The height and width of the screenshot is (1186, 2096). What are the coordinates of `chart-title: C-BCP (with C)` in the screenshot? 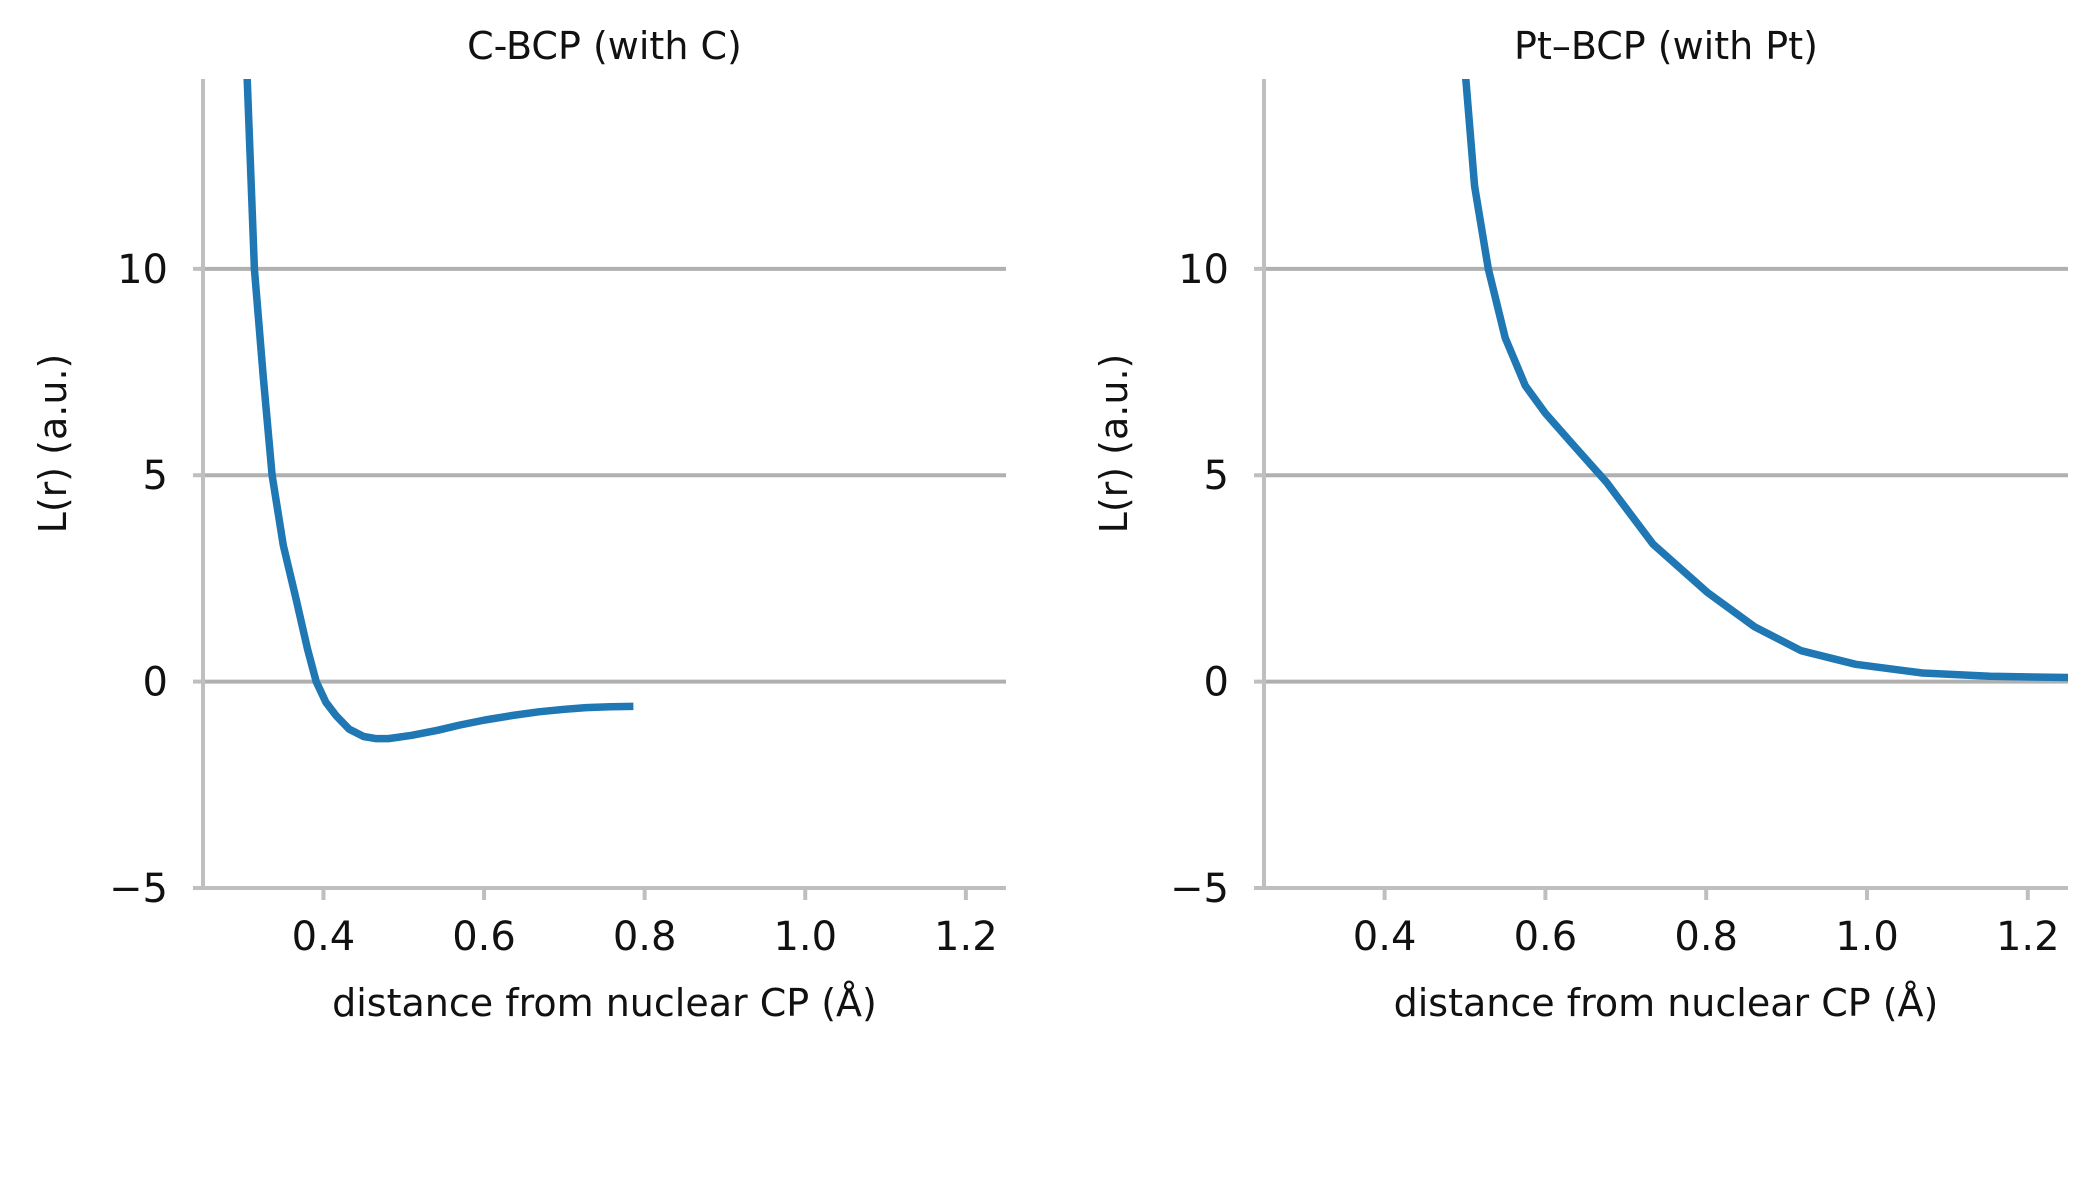 It's located at (604, 46).